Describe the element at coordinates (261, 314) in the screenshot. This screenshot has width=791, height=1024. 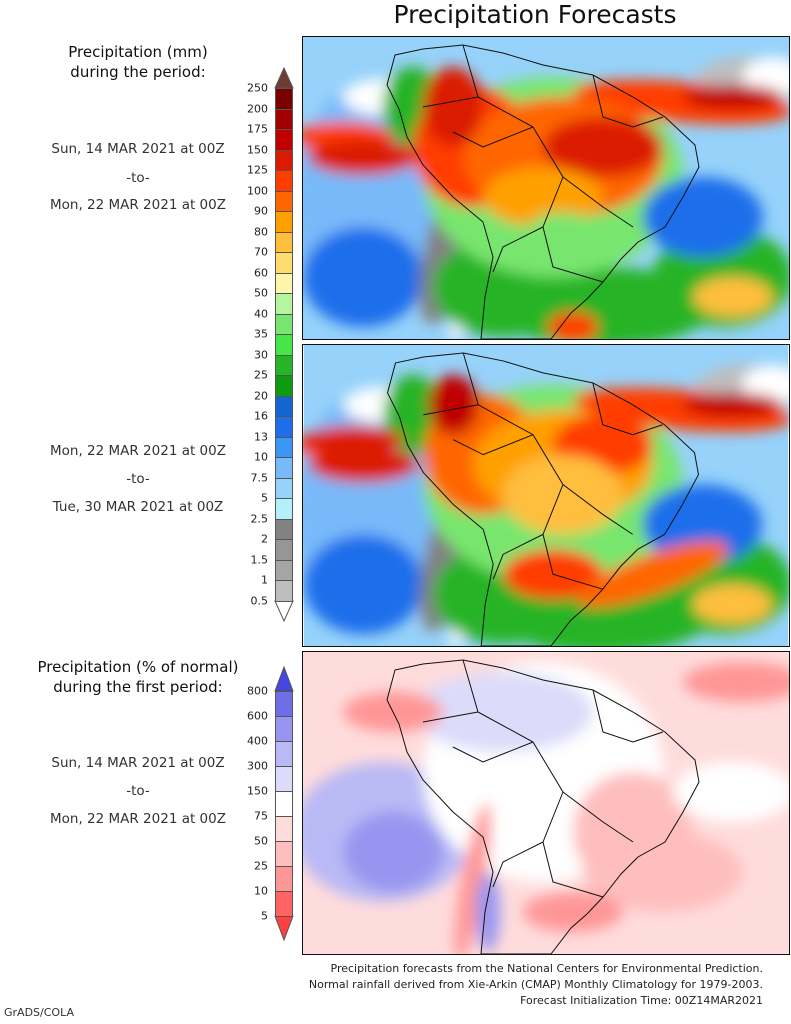
I see `precip_scale-tick-label: 40` at that location.